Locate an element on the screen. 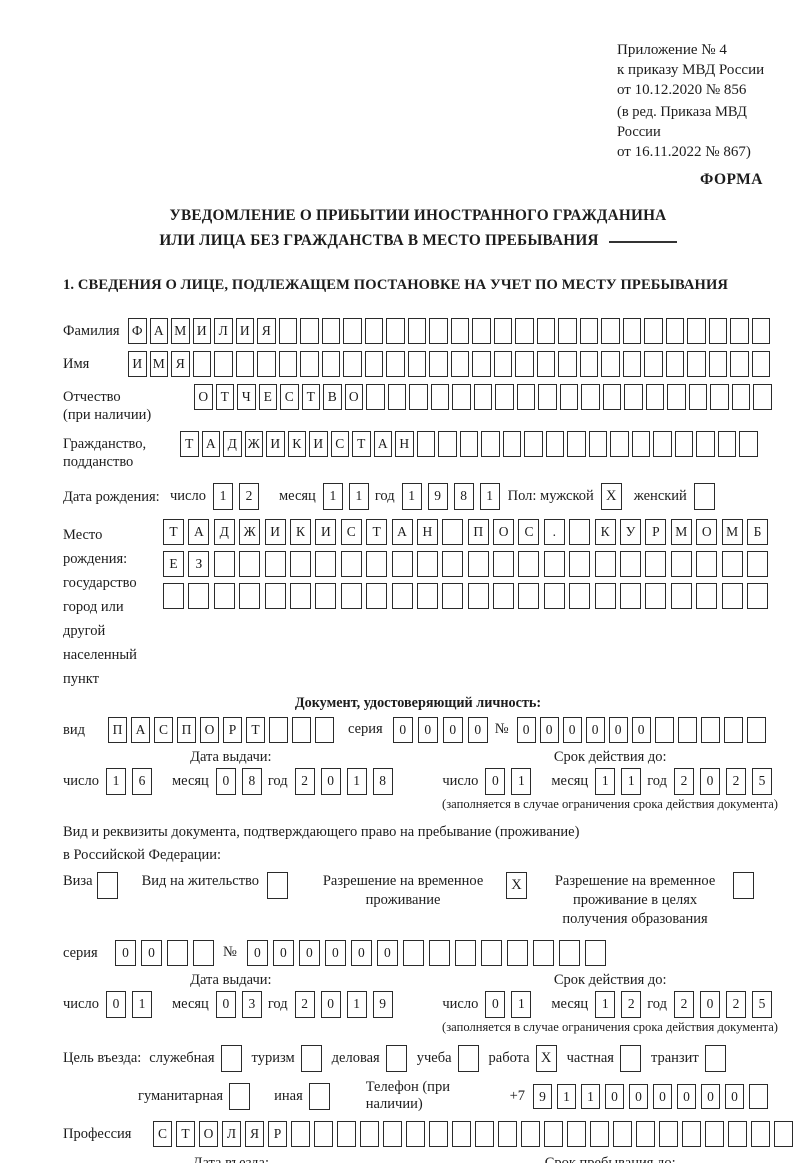 The image size is (800, 1163). char-cell: Л is located at coordinates (231, 1134).